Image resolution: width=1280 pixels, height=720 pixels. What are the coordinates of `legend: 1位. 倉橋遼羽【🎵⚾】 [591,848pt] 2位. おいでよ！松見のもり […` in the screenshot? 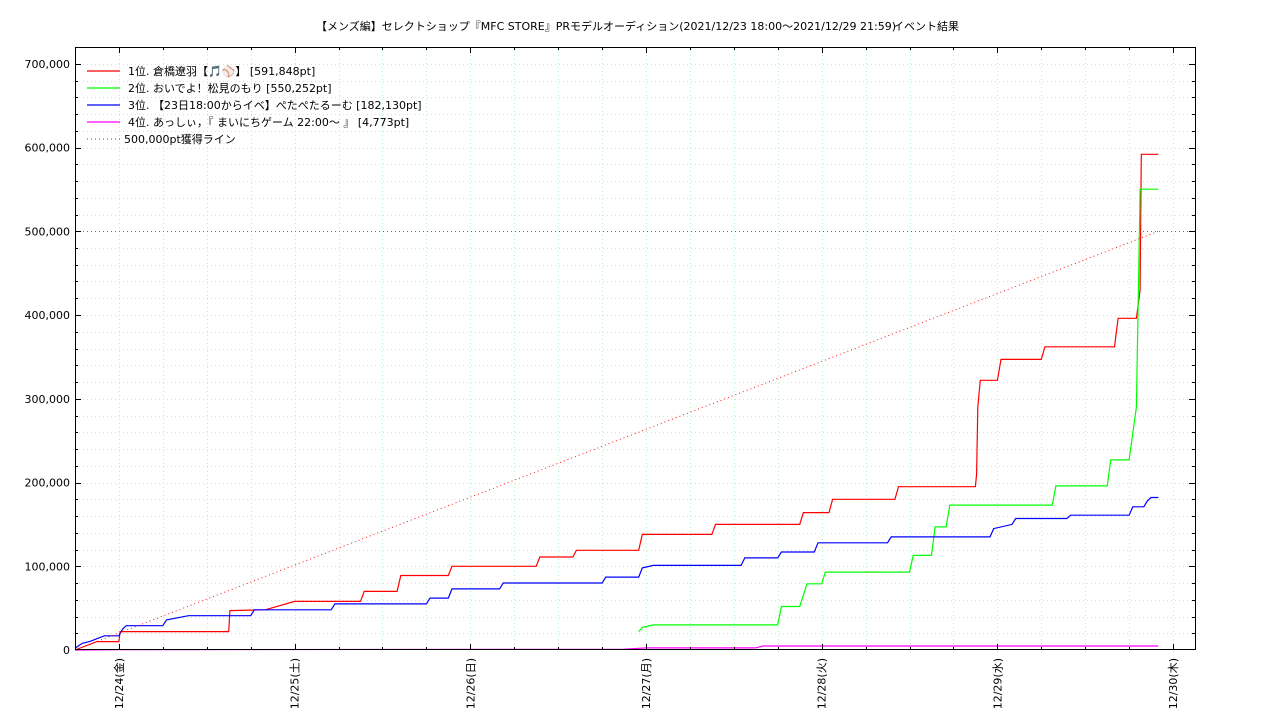 It's located at (254, 105).